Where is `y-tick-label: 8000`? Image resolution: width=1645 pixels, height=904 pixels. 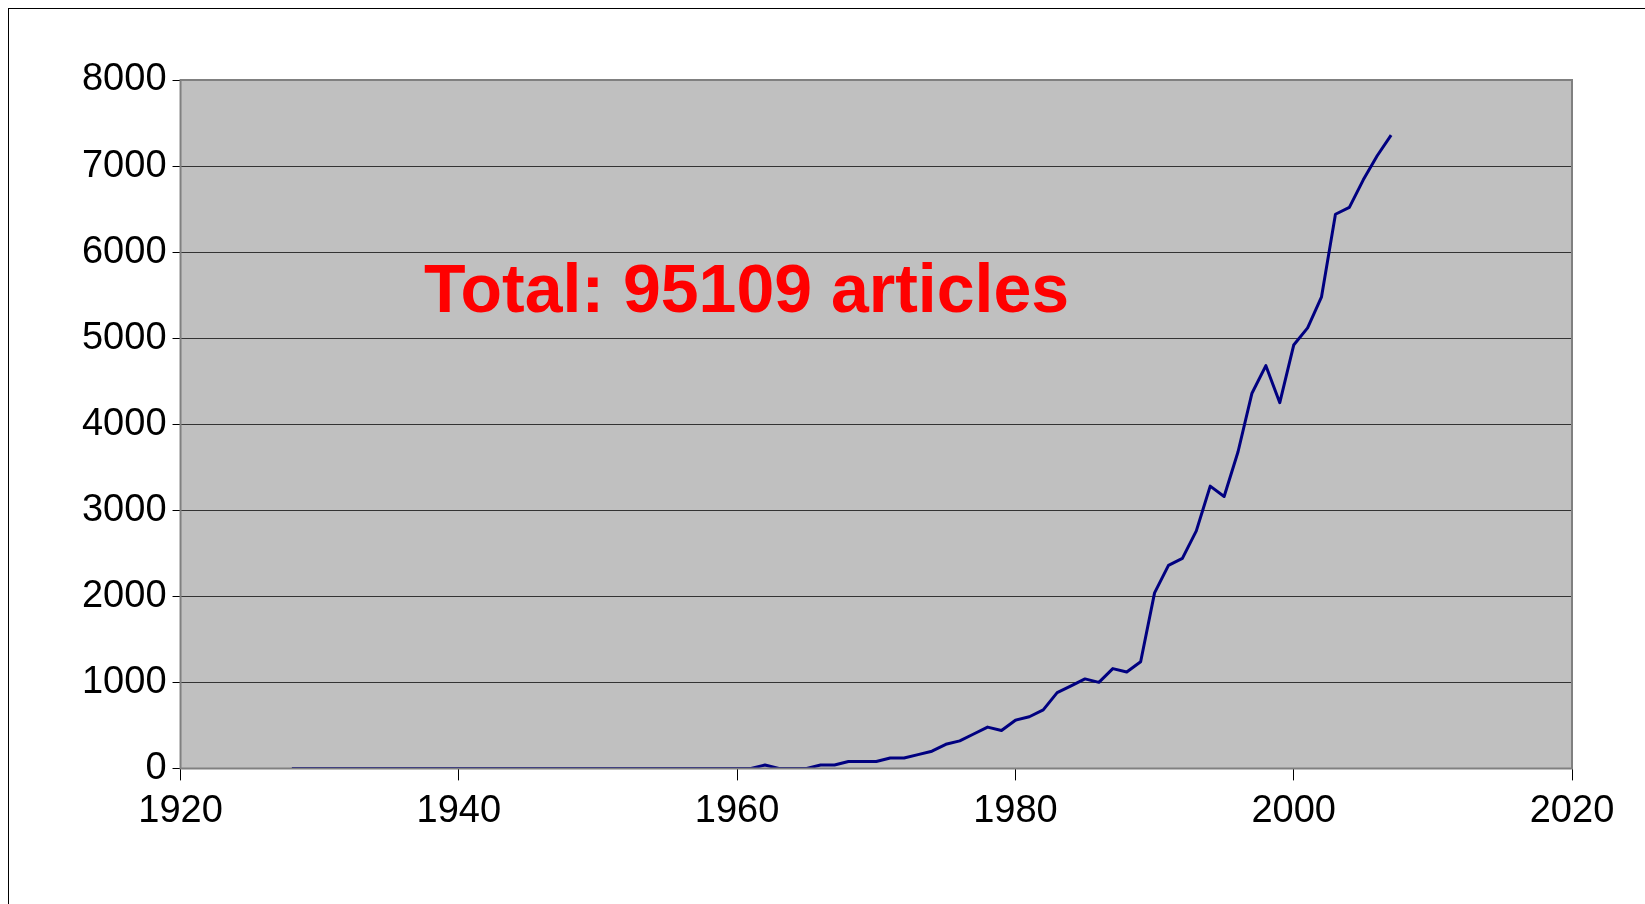
y-tick-label: 8000 is located at coordinates (124, 77).